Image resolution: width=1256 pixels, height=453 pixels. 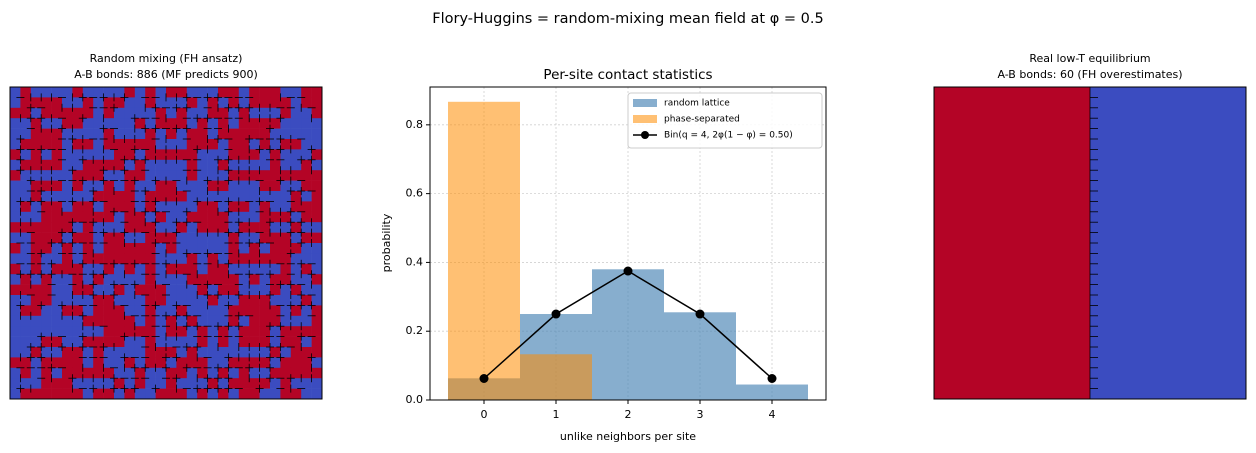 I want to click on domain-b, so click(x=1168, y=243).